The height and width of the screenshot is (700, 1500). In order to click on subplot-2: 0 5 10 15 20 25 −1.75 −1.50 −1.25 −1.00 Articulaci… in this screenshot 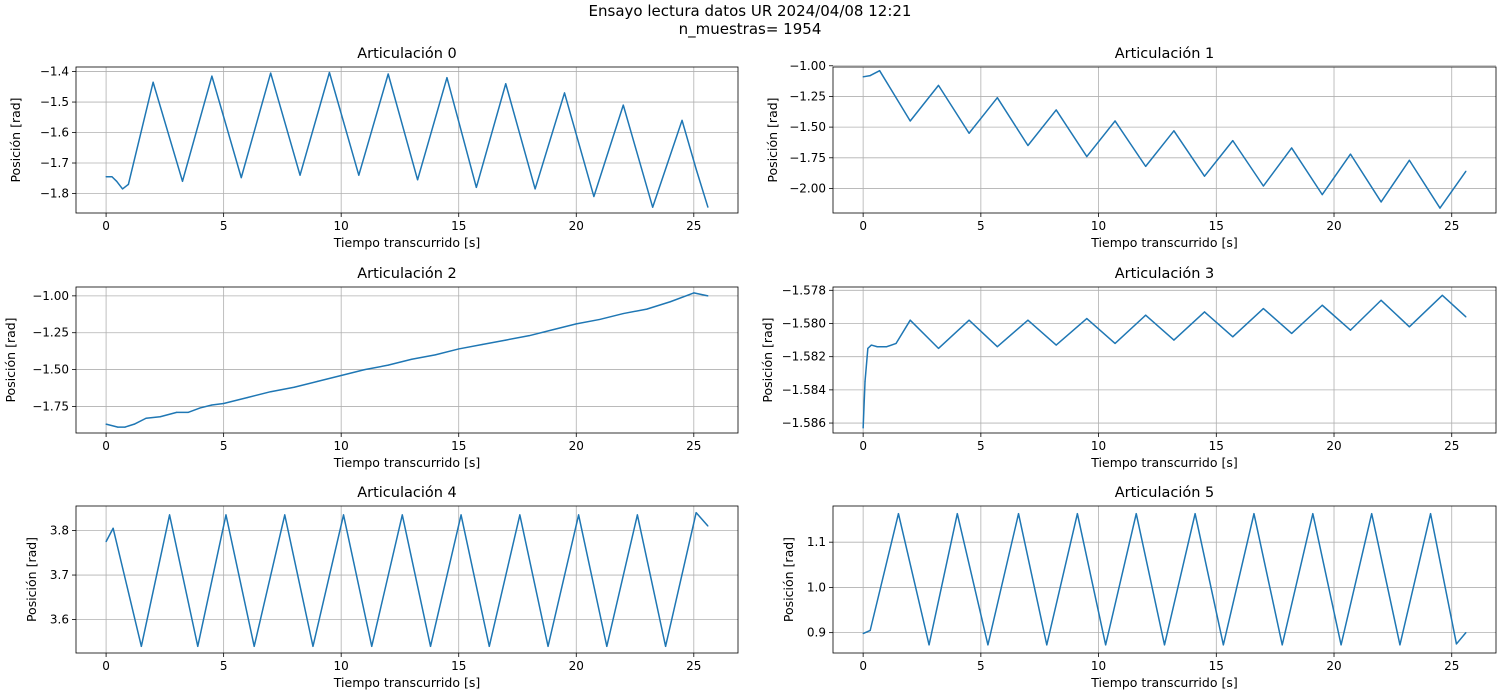, I will do `click(371, 368)`.